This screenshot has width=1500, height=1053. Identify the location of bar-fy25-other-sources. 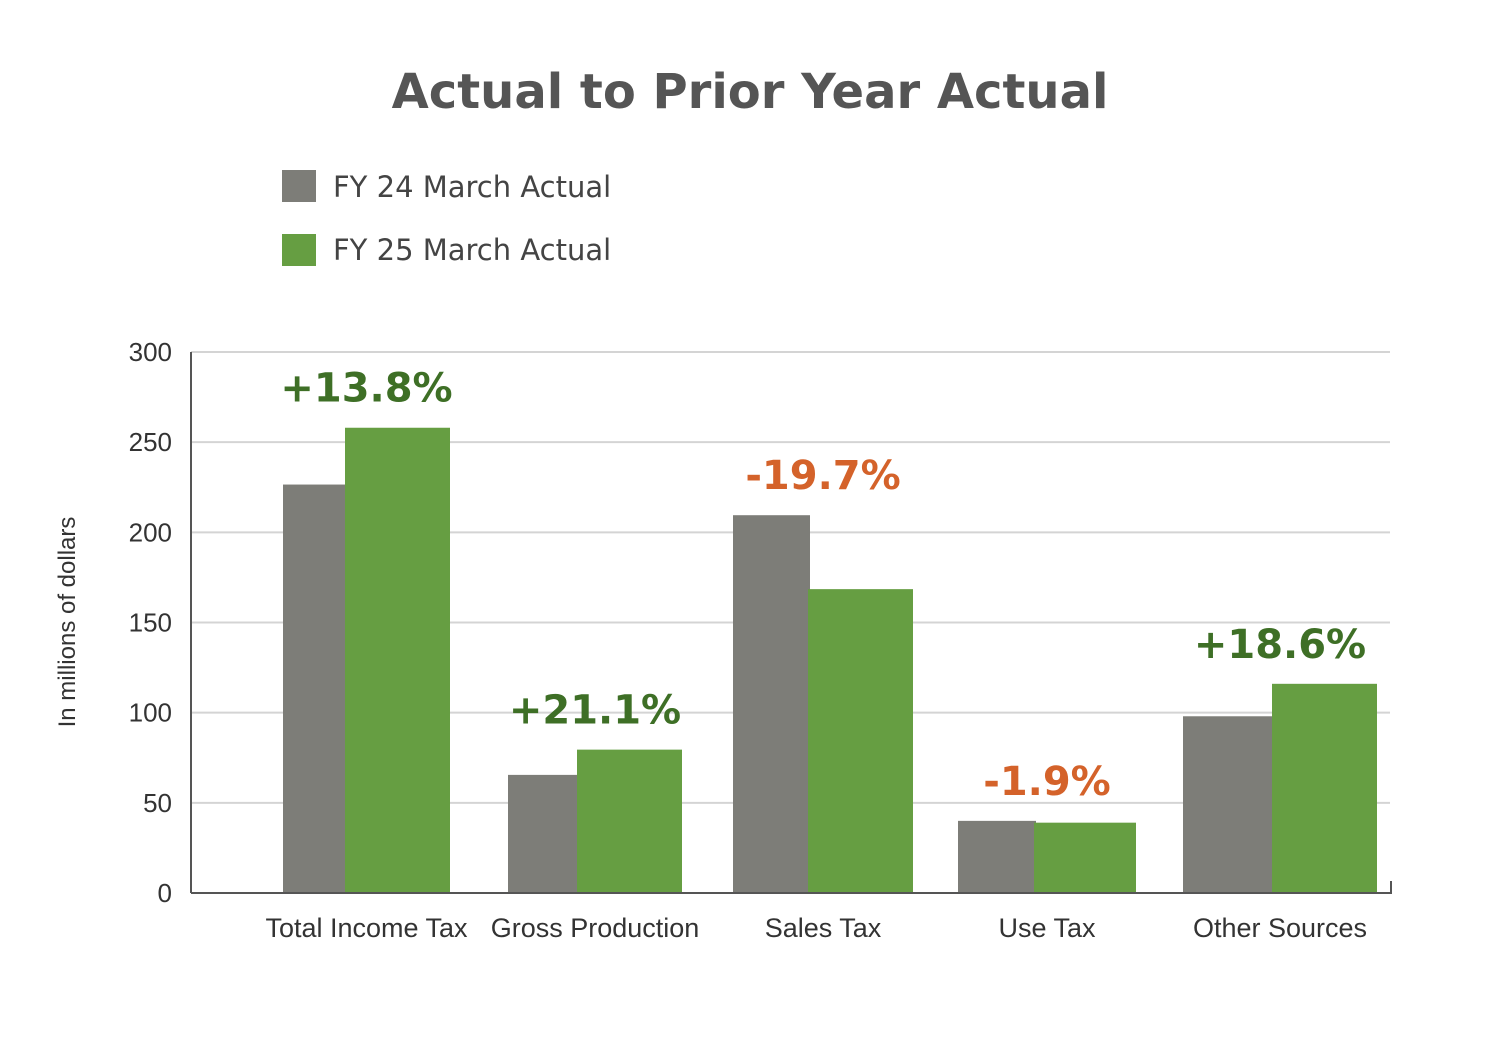
(1324, 788).